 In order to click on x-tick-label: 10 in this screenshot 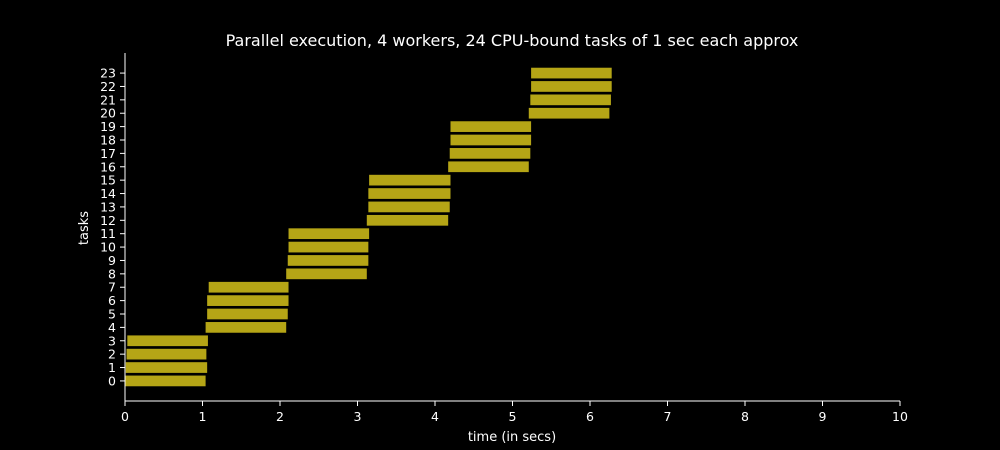, I will do `click(900, 416)`.